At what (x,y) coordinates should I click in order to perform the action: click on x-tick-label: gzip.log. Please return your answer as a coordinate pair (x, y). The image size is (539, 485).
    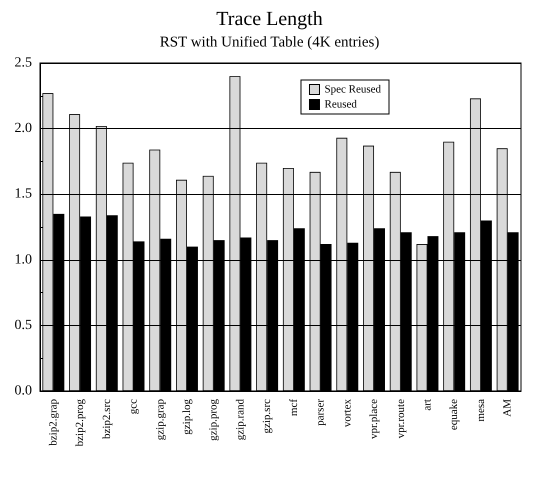
    Looking at the image, I should click on (186, 416).